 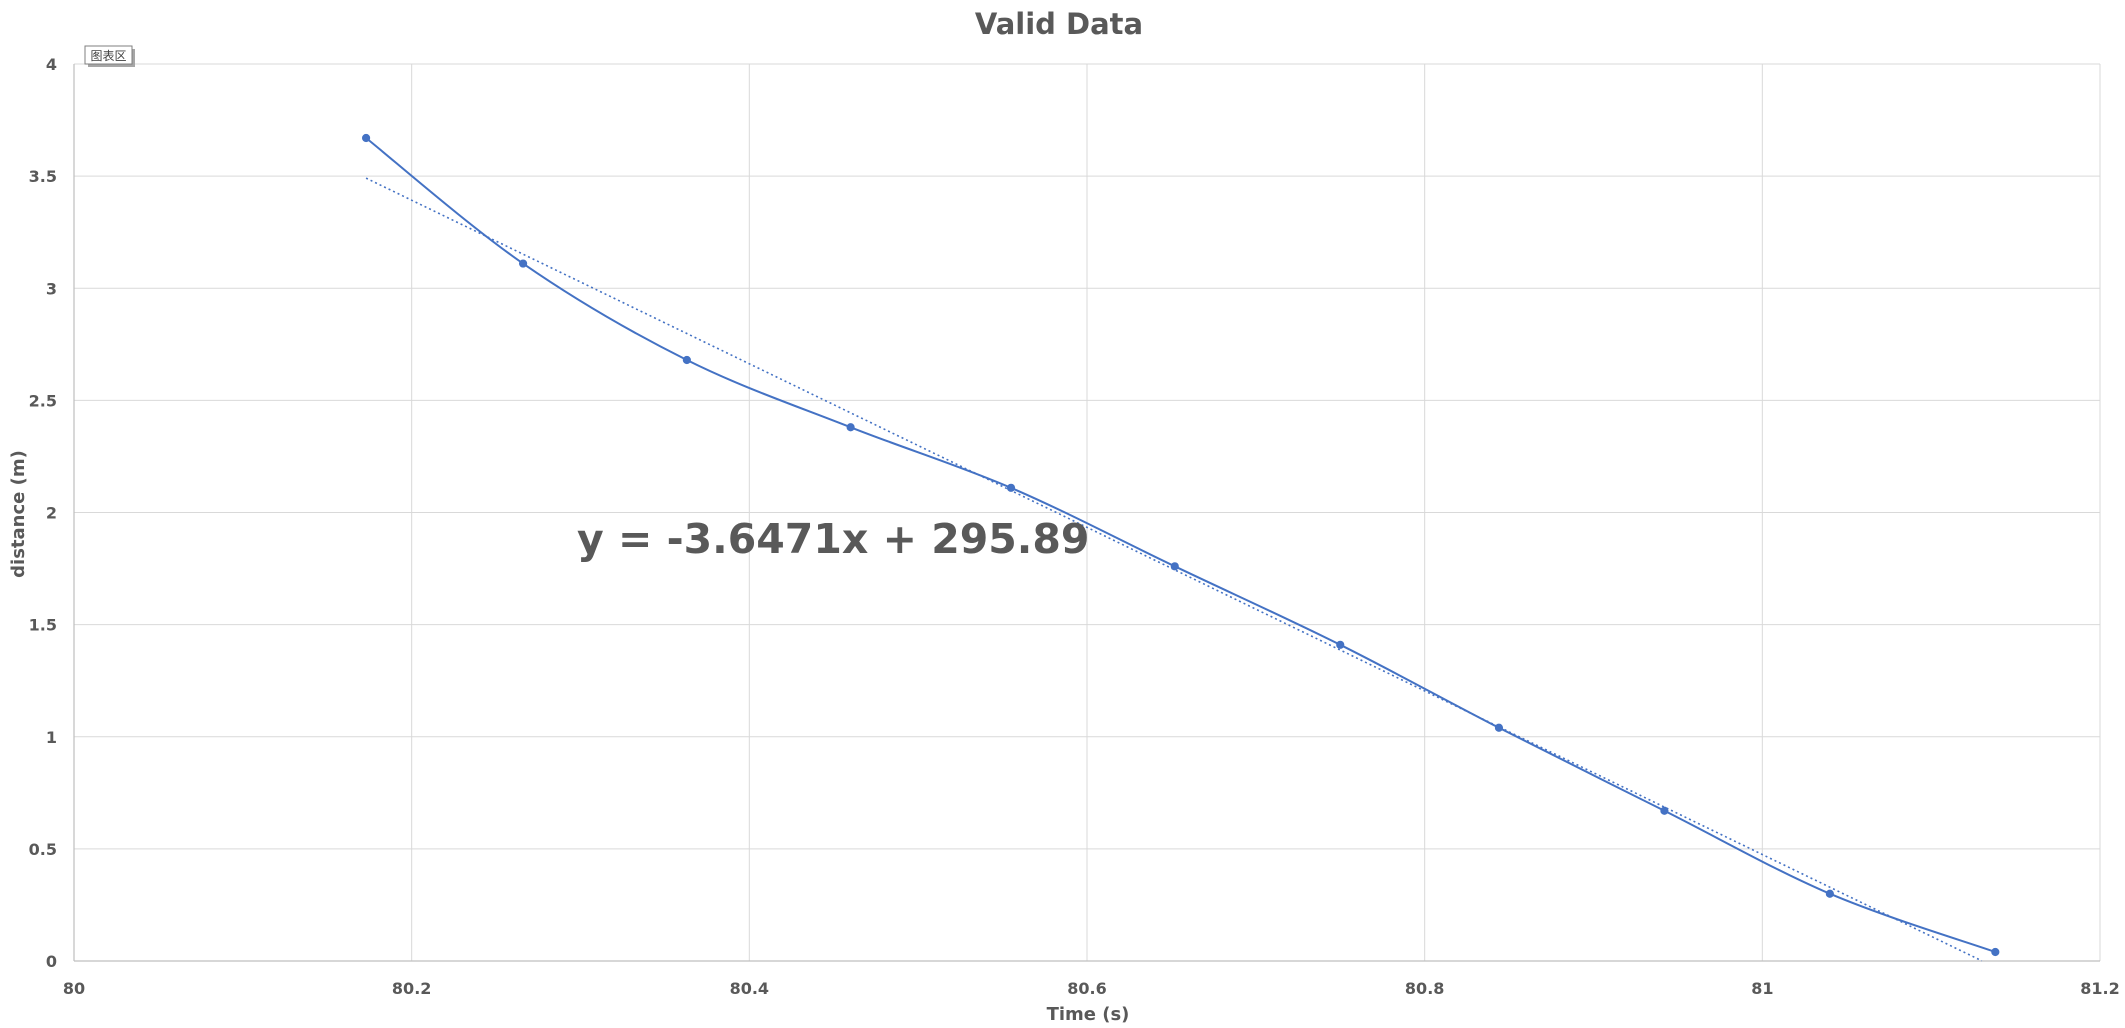 I want to click on y-tick-label: 2.5, so click(x=43, y=400).